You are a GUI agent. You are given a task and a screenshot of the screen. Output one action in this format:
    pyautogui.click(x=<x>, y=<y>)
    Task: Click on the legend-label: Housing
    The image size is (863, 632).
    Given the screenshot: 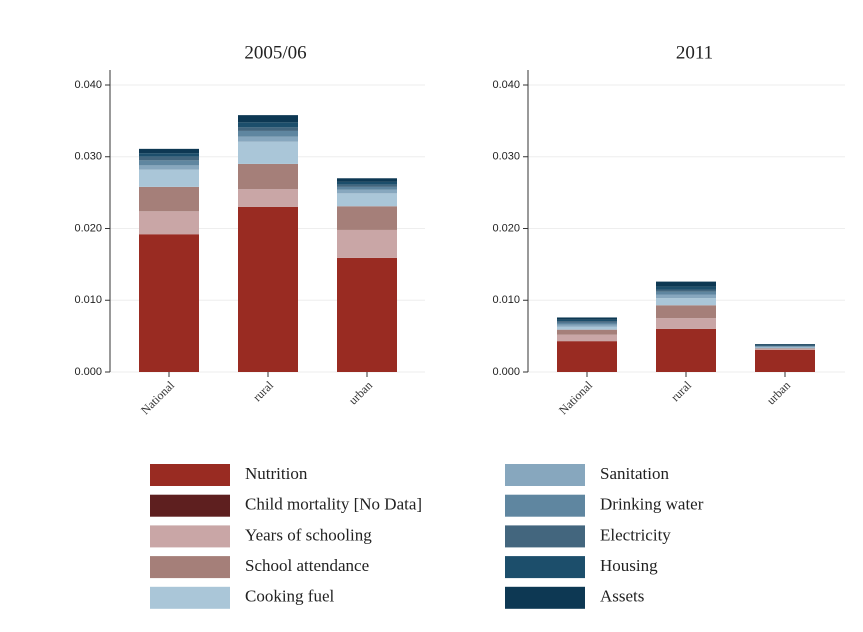 What is the action you would take?
    pyautogui.click(x=629, y=565)
    